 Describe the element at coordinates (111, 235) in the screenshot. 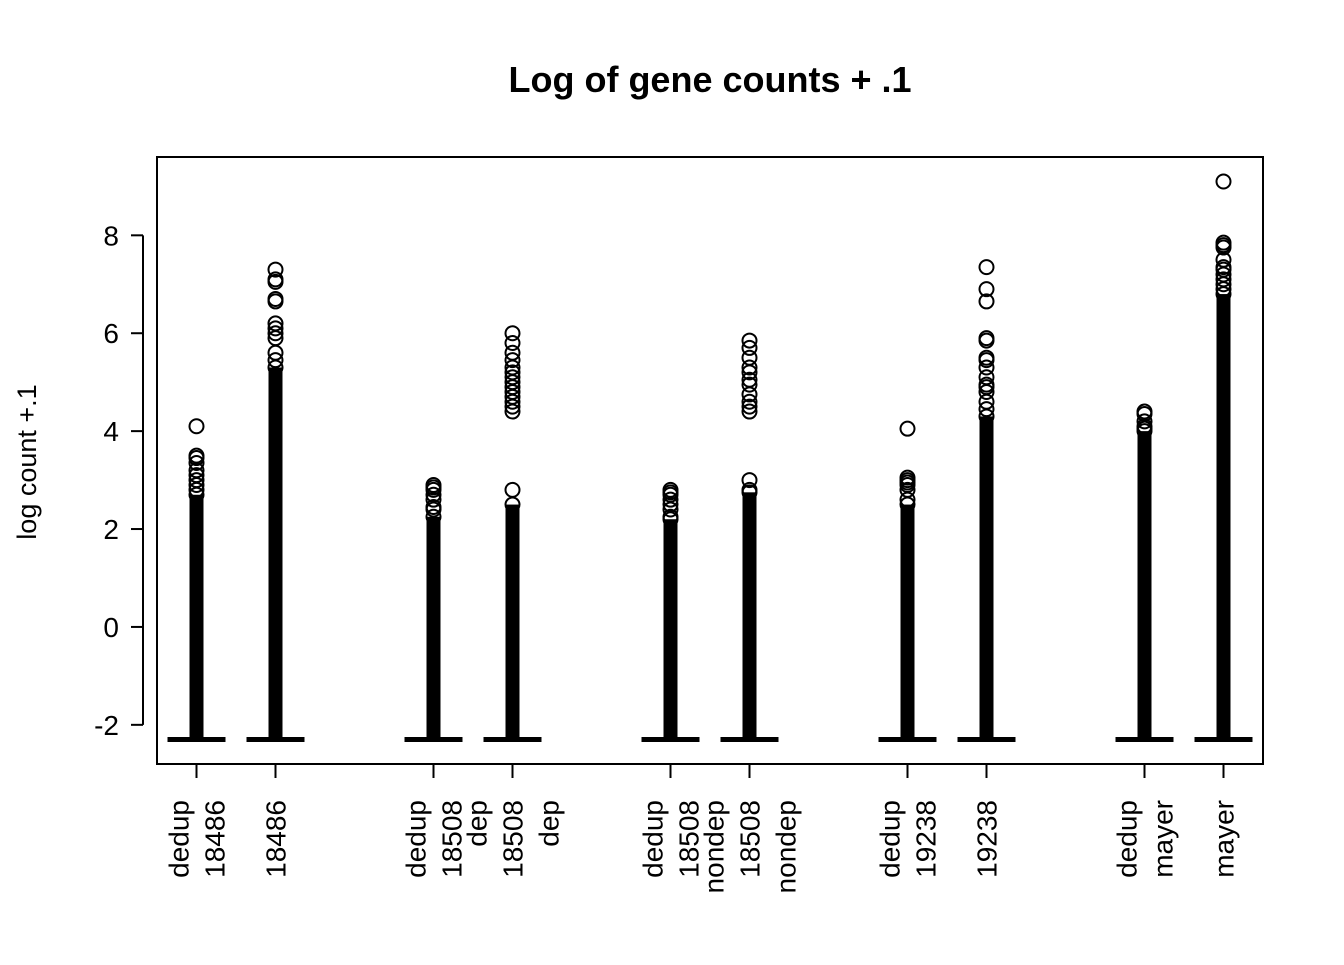

I see `y-tick-label: 8` at that location.